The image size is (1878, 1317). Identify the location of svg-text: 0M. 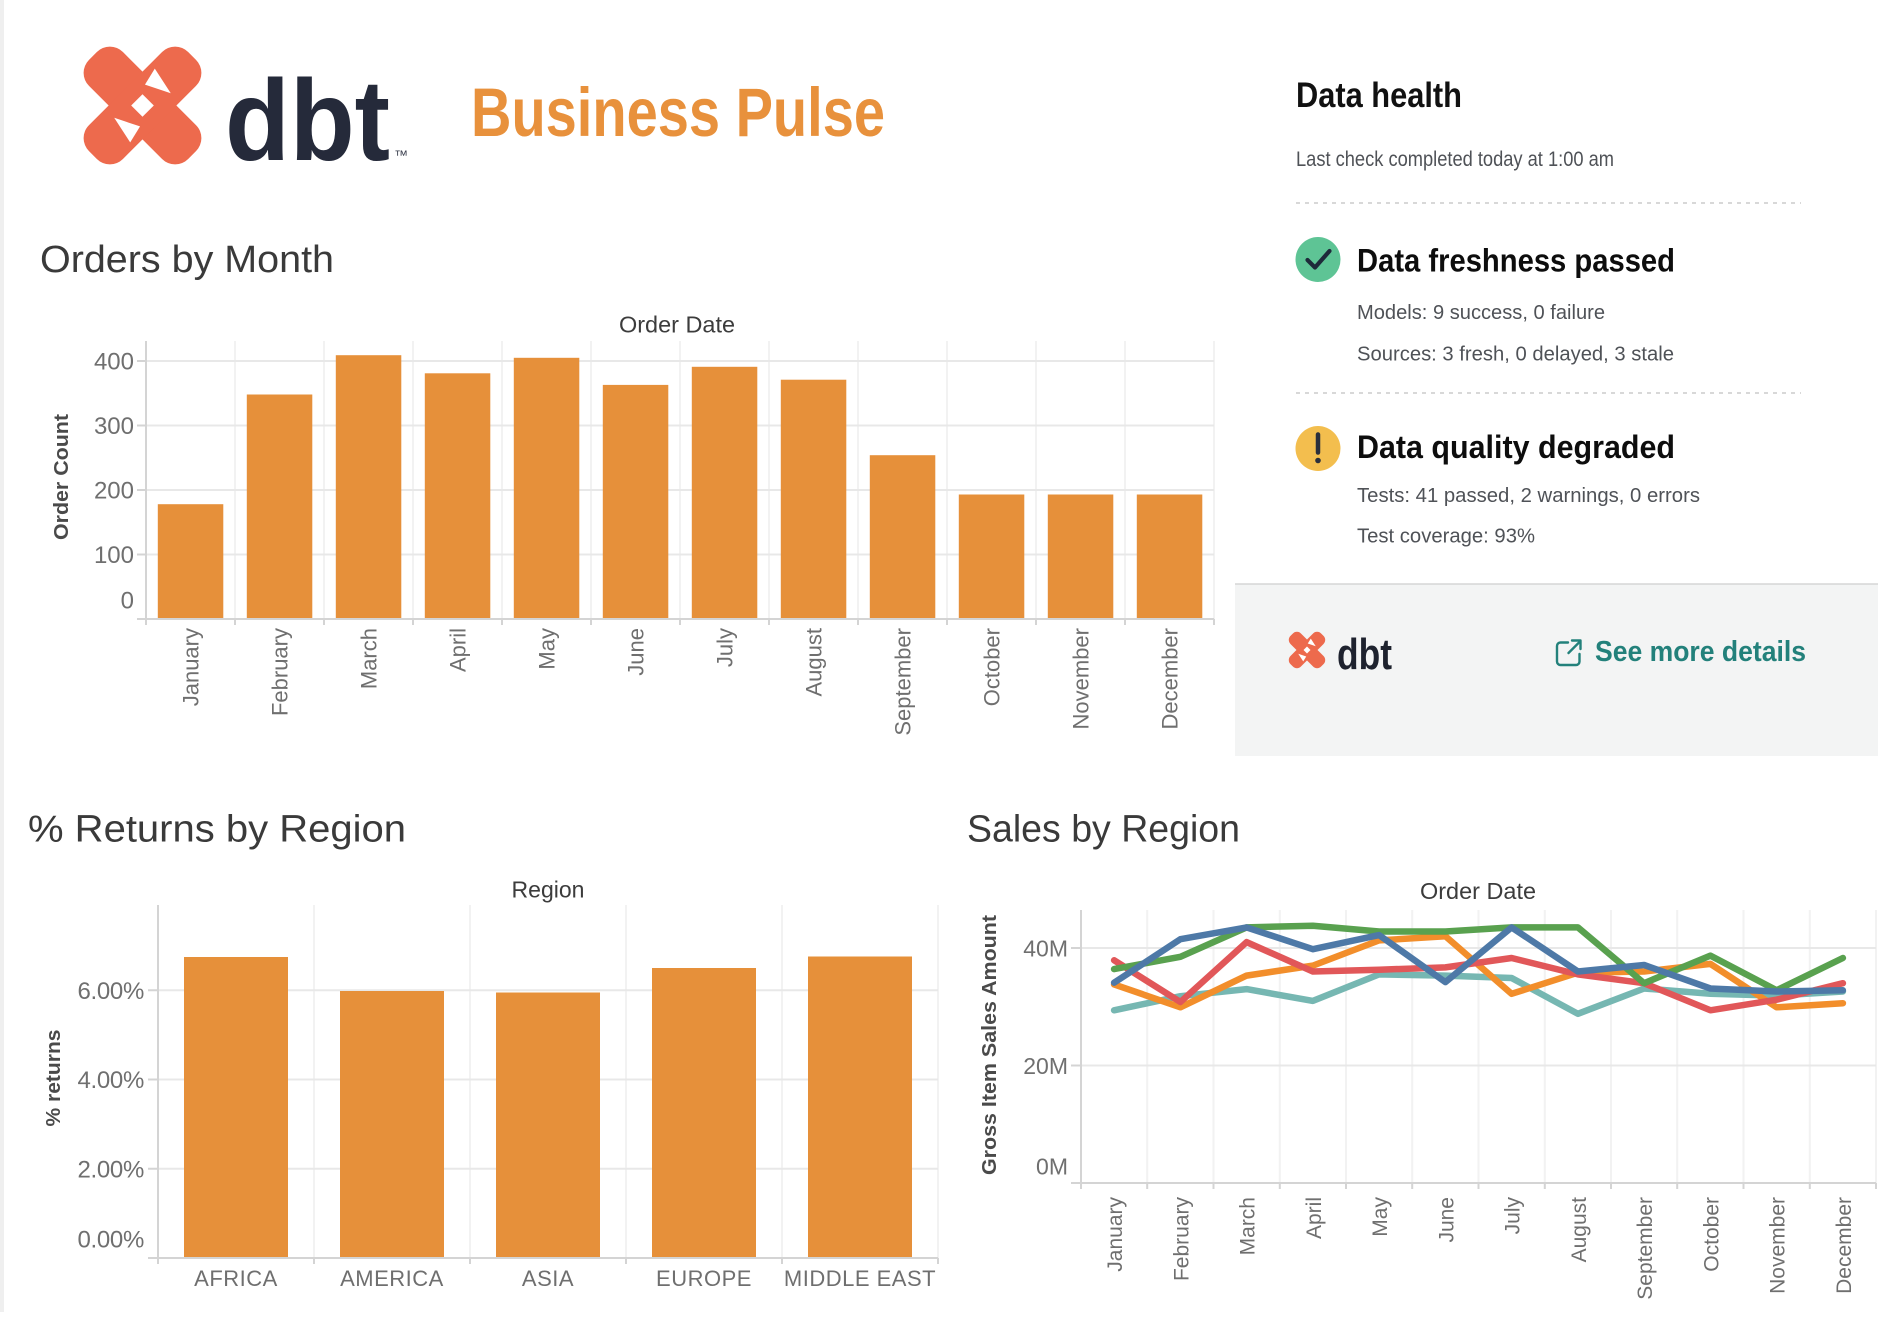
(1052, 1167).